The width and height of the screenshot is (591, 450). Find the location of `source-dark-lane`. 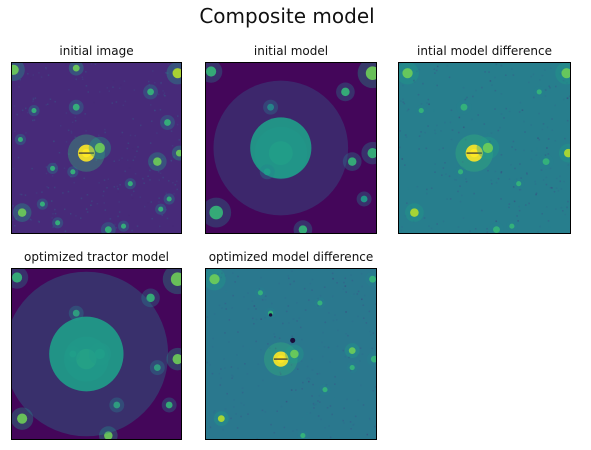

source-dark-lane is located at coordinates (474, 153).